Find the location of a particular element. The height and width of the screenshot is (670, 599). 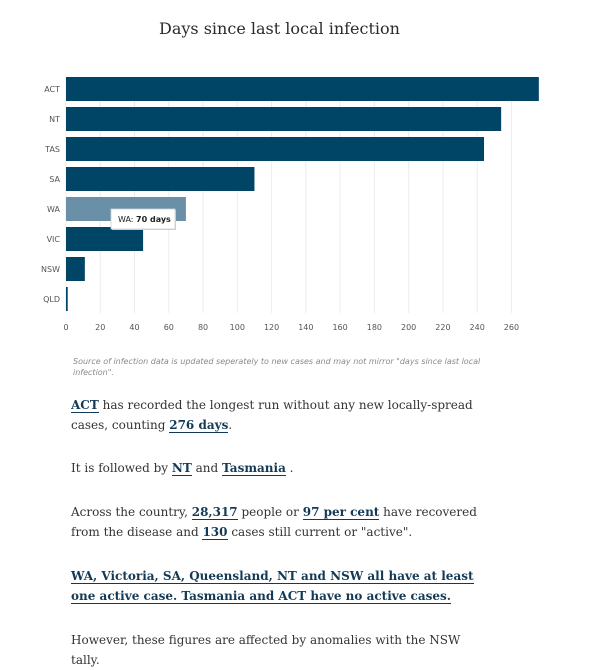

category-label: WA is located at coordinates (53, 209).